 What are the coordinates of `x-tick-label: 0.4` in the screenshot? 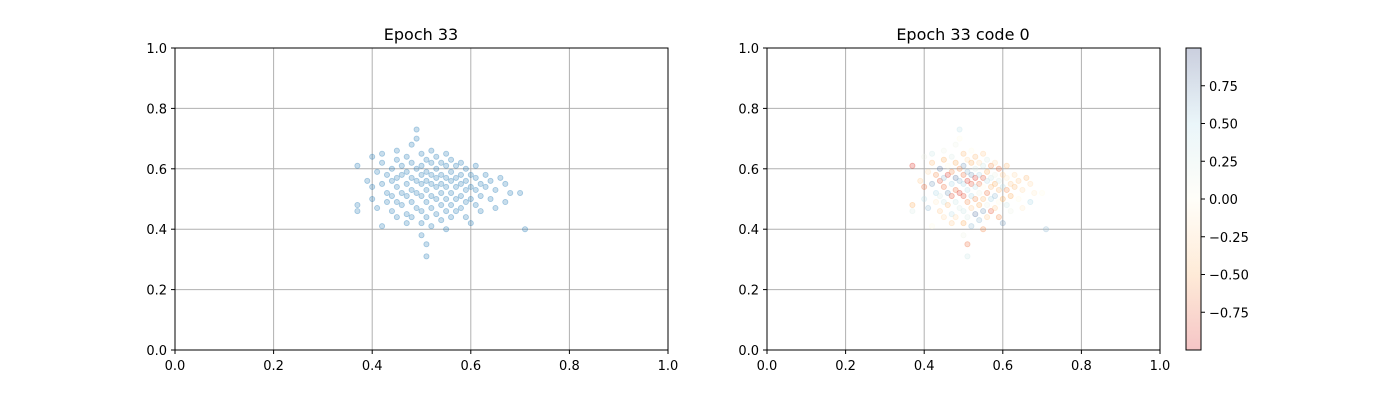 It's located at (372, 366).